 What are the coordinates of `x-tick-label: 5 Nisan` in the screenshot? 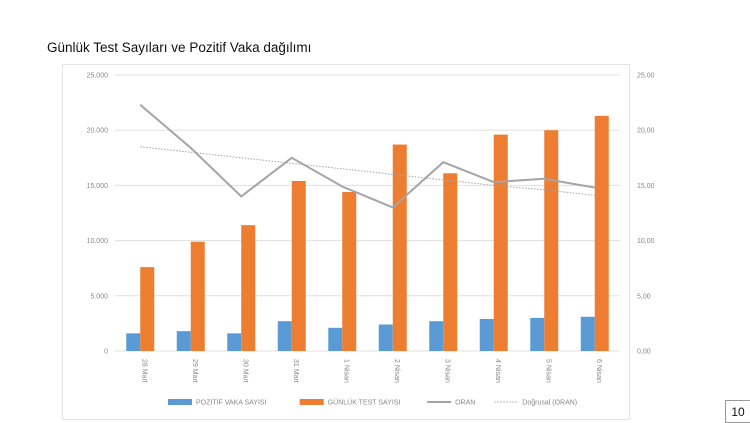 It's located at (547, 371).